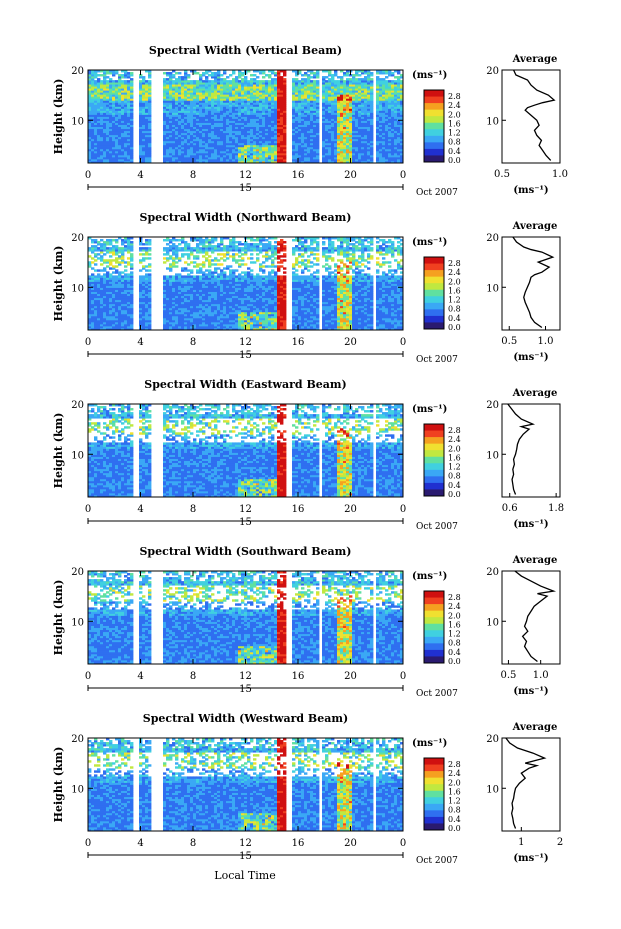  I want to click on profile-frame, so click(531, 116).